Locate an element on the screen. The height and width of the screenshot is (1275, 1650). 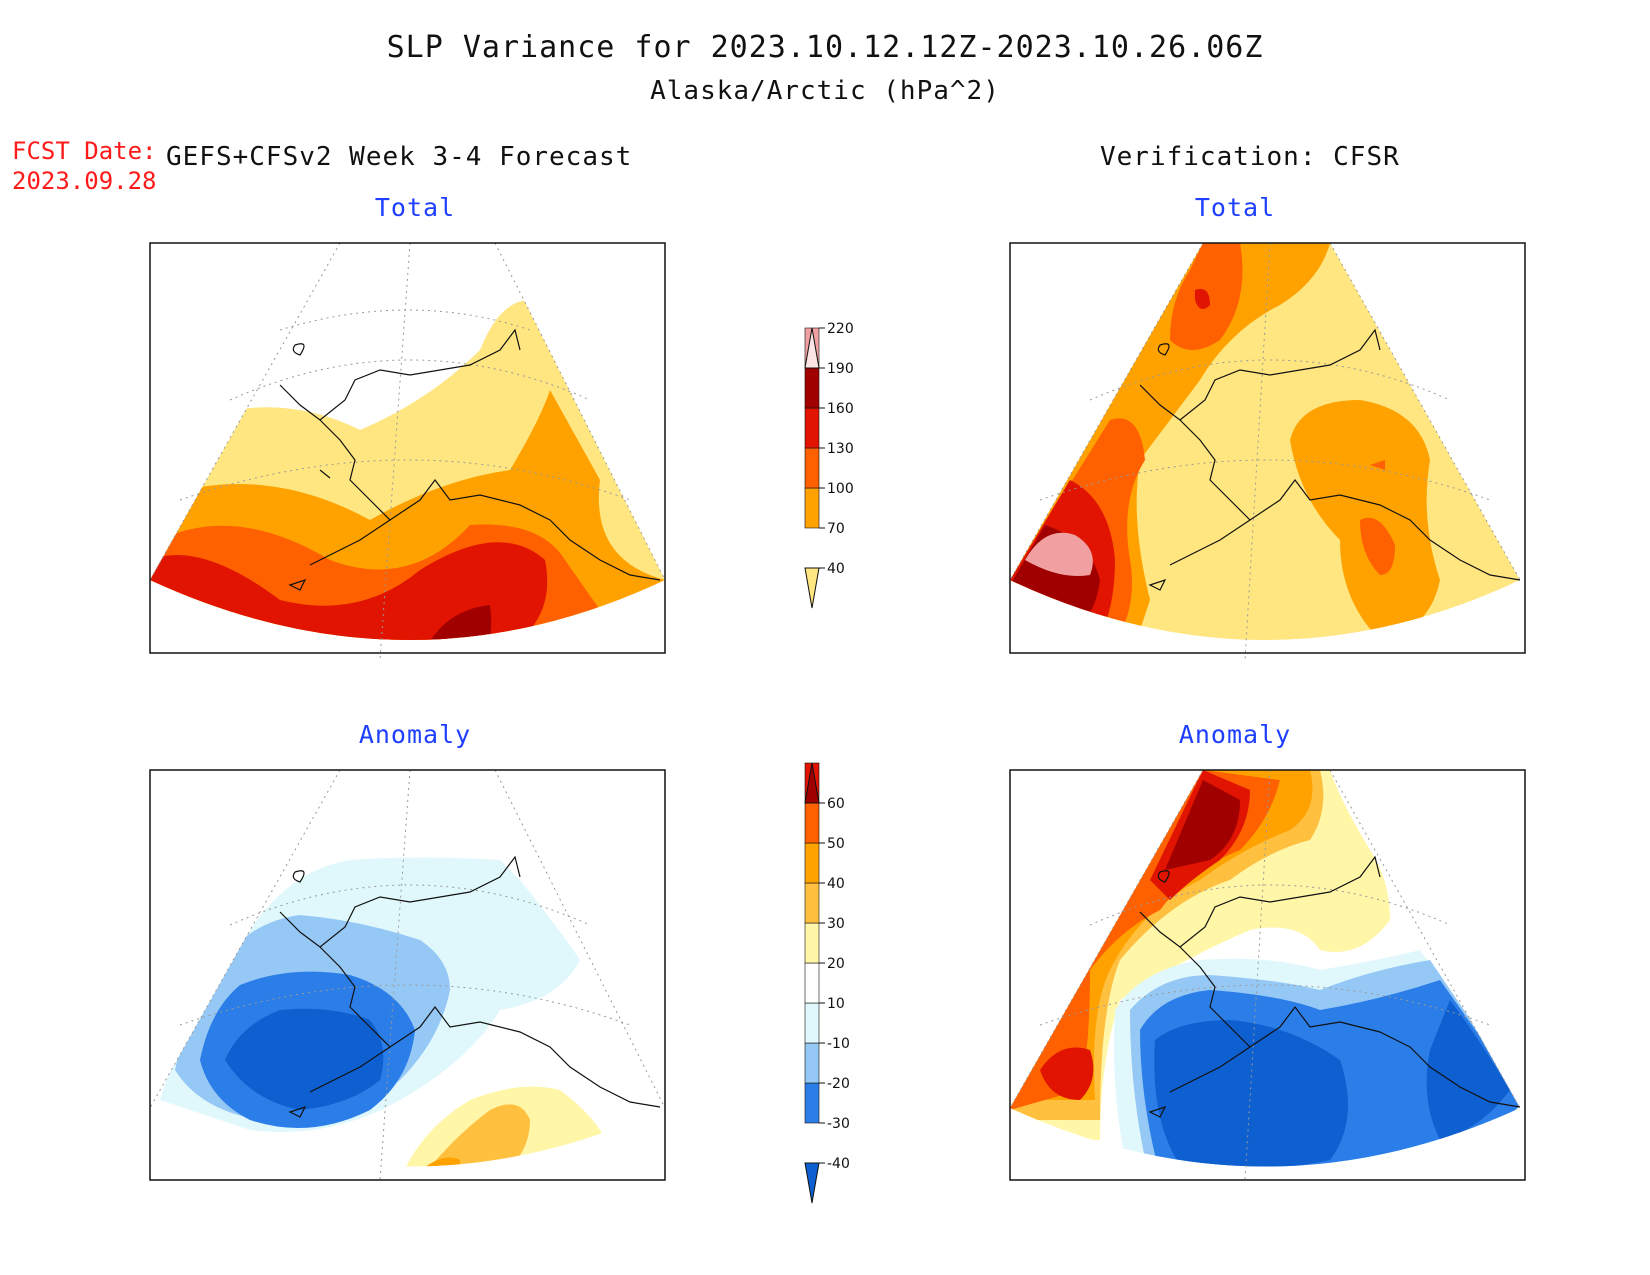
colorbar-total: 40 70 100 130 160 190 220 is located at coordinates (829, 465).